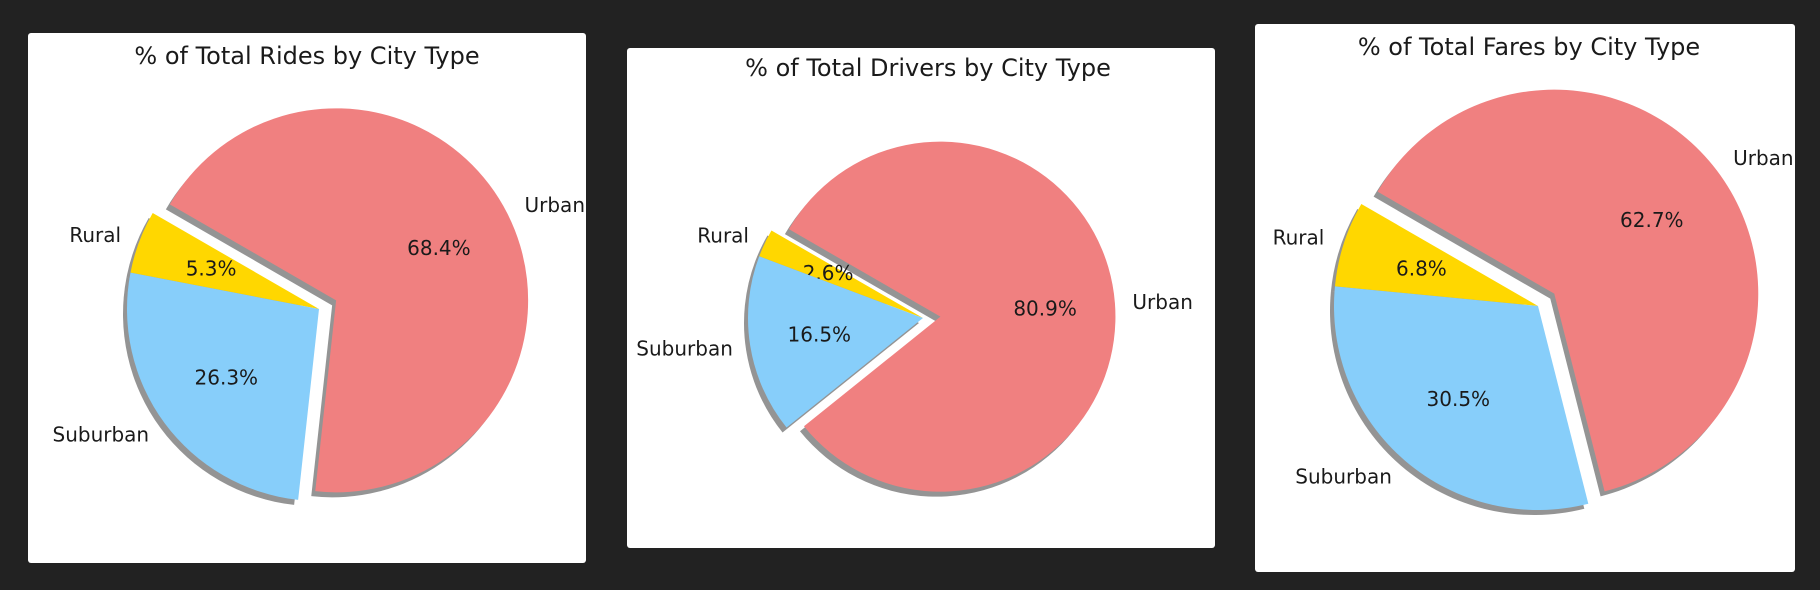 Image resolution: width=1820 pixels, height=590 pixels. I want to click on percent-label-suburban: 30.5%, so click(1459, 399).